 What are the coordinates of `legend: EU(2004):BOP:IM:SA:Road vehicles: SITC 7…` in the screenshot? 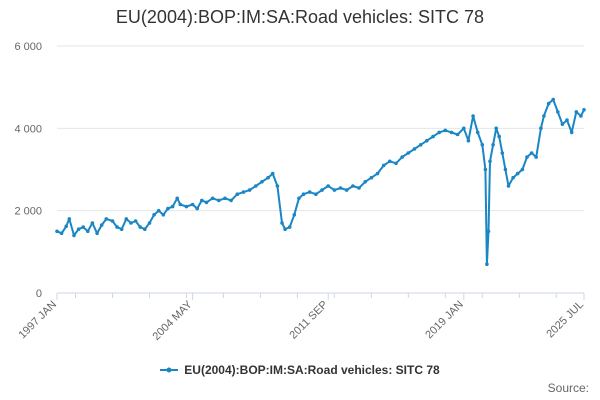 It's located at (300, 370).